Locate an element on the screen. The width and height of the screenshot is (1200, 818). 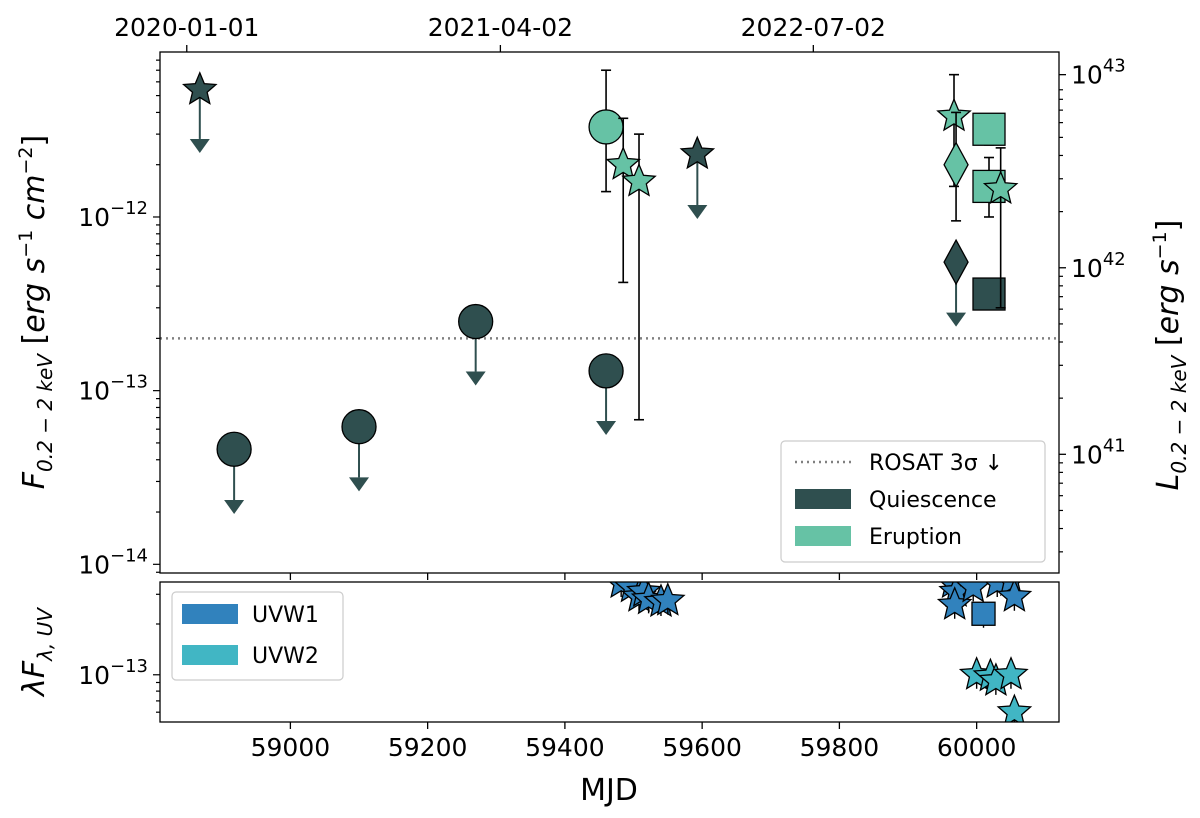
x-tick-label-4: 59800 is located at coordinates (840, 747).